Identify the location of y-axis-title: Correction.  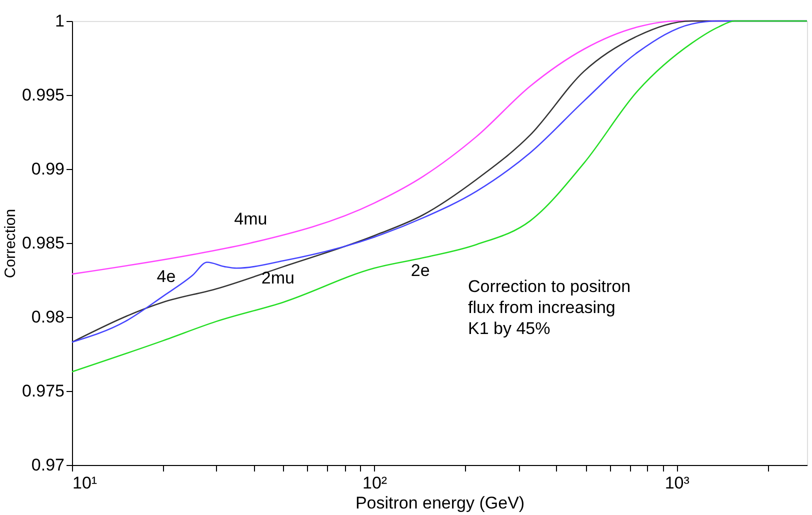
(10, 243).